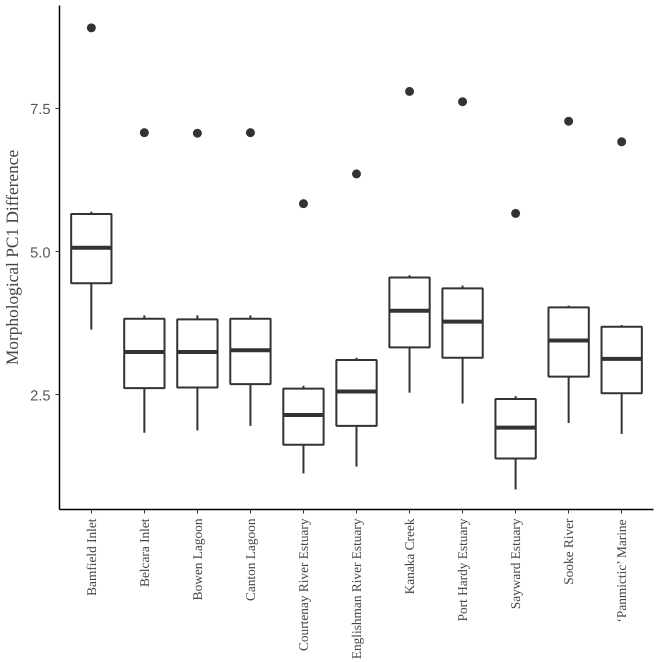 The height and width of the screenshot is (662, 661). Describe the element at coordinates (622, 570) in the screenshot. I see `x-tick-label: ‘Panmictic’ Marine` at that location.